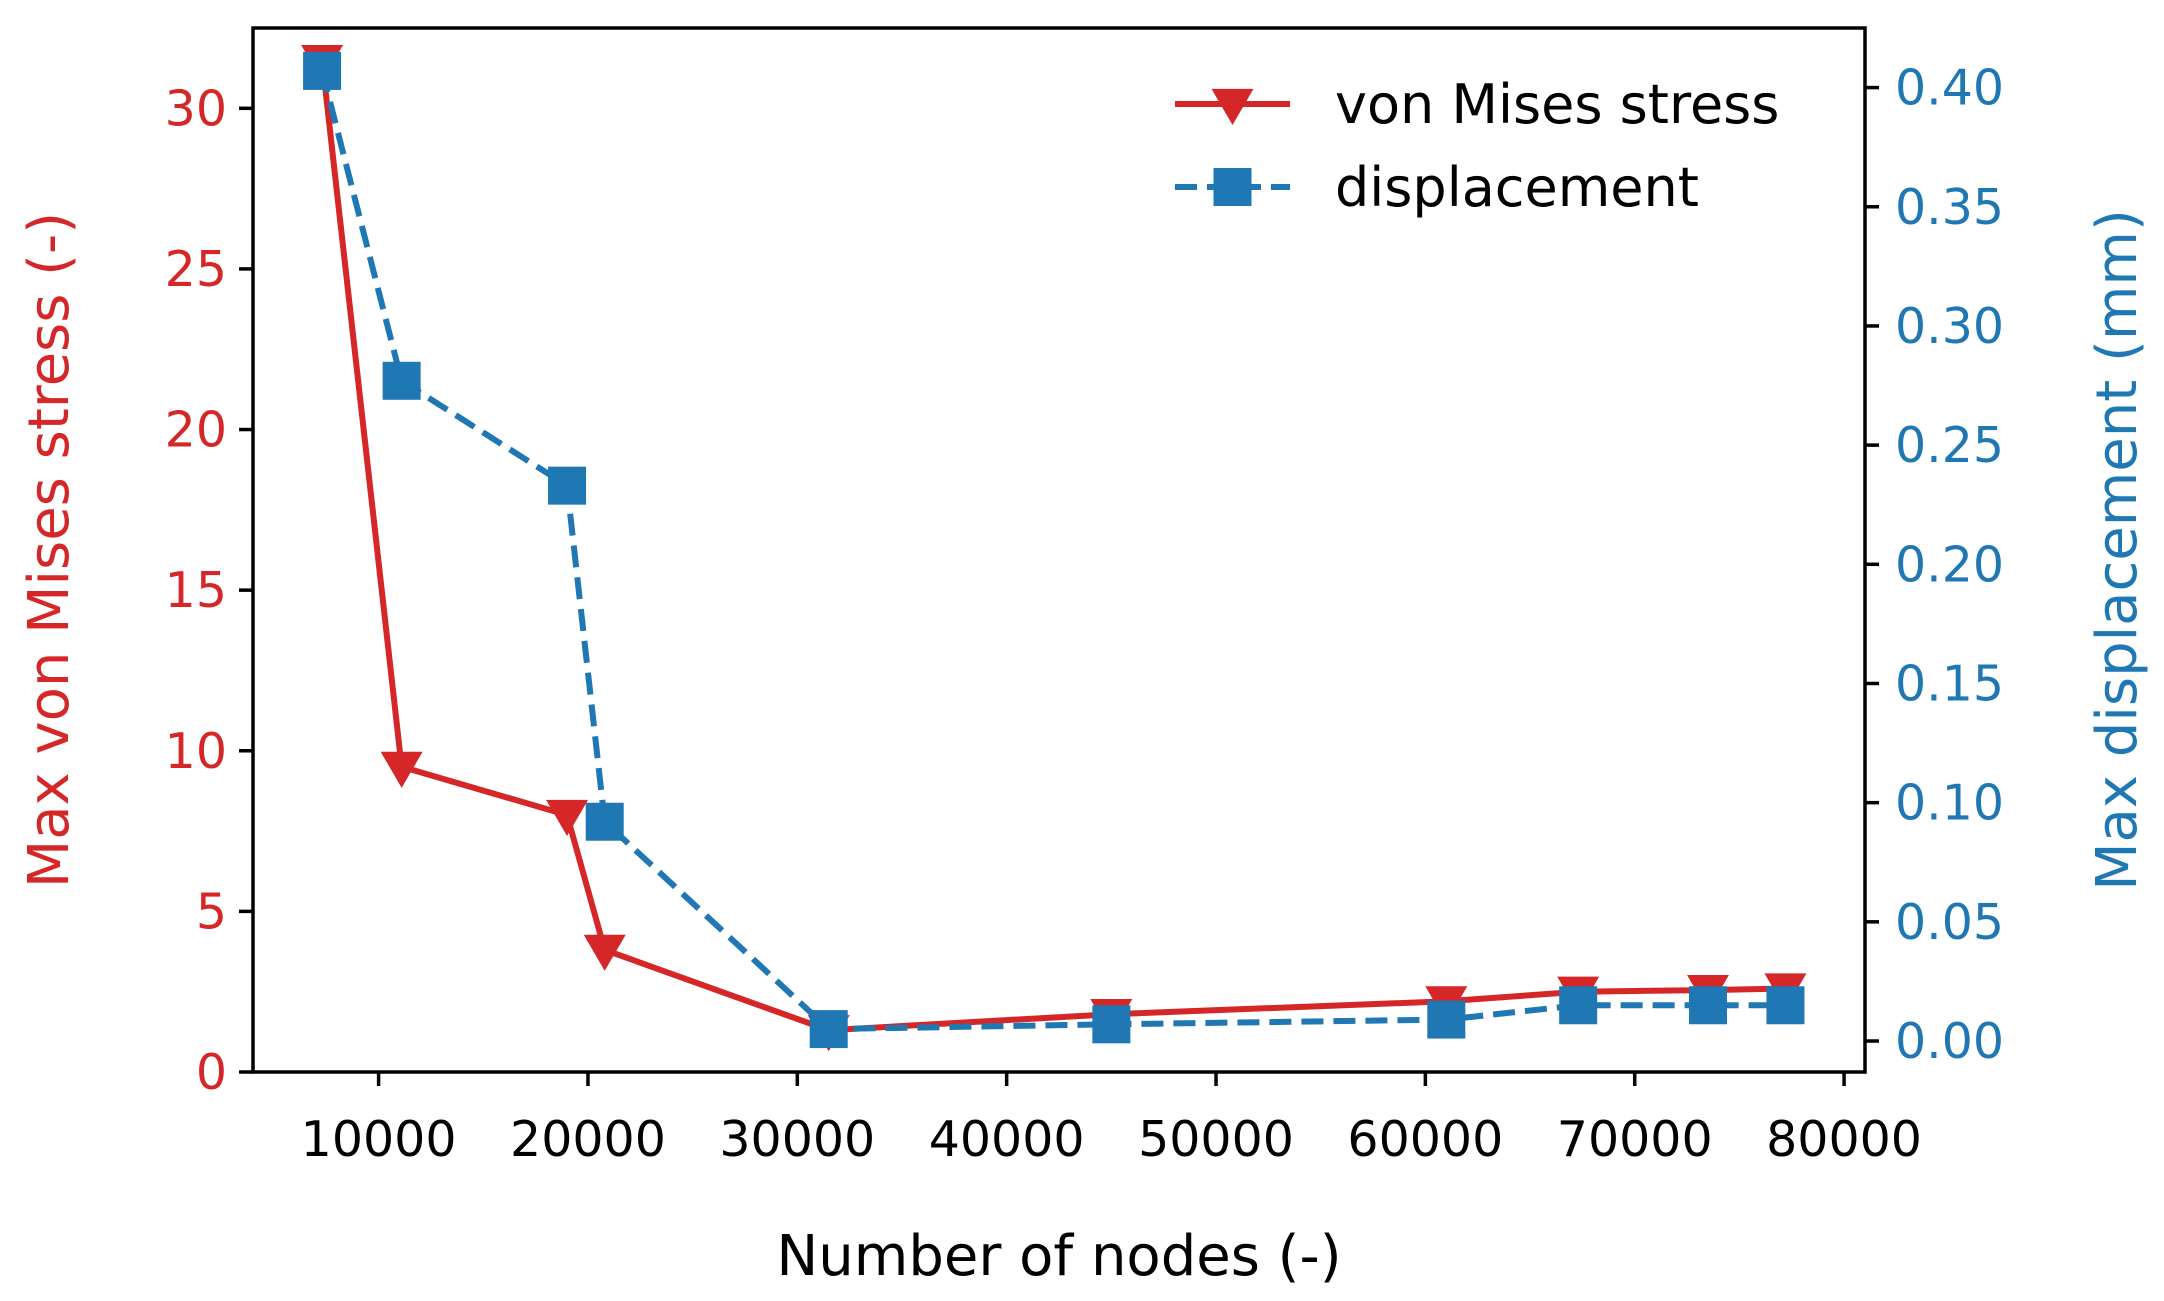  I want to click on y-right-tick-label: 0.30, so click(1949, 326).